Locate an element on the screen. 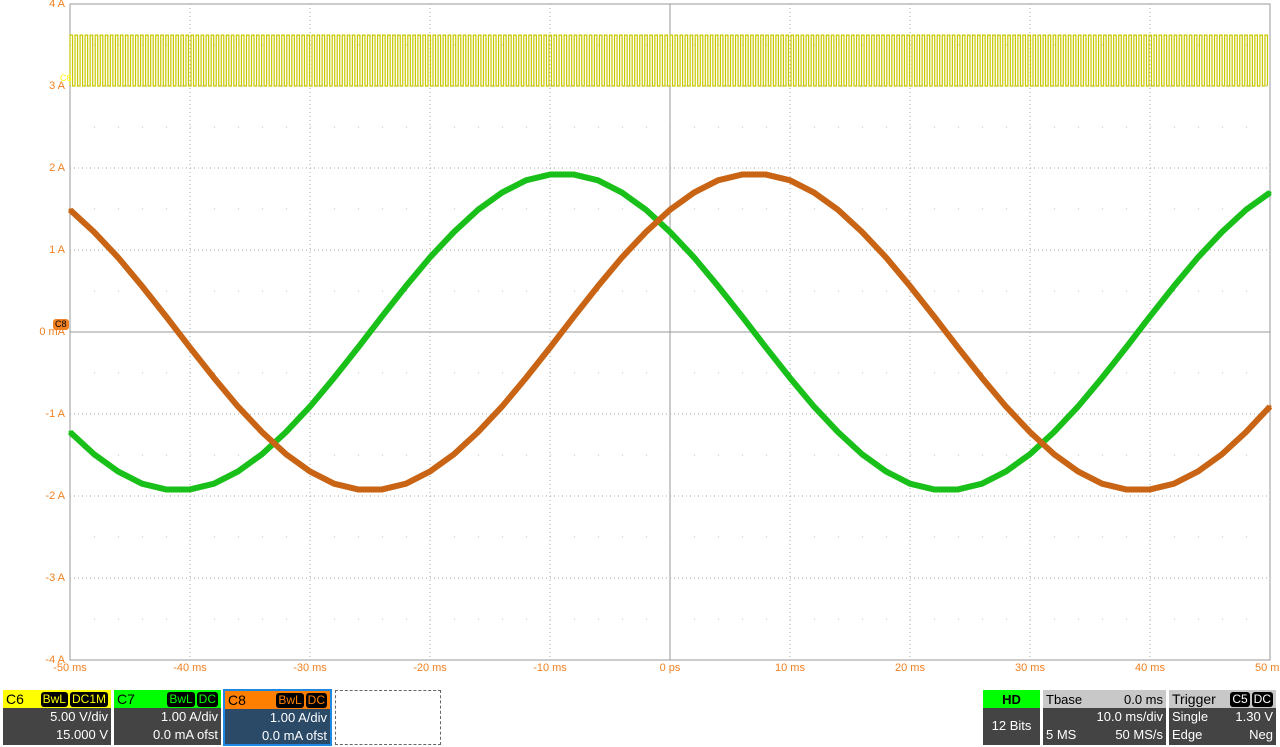  y-tick-label: -1 A is located at coordinates (55, 414).